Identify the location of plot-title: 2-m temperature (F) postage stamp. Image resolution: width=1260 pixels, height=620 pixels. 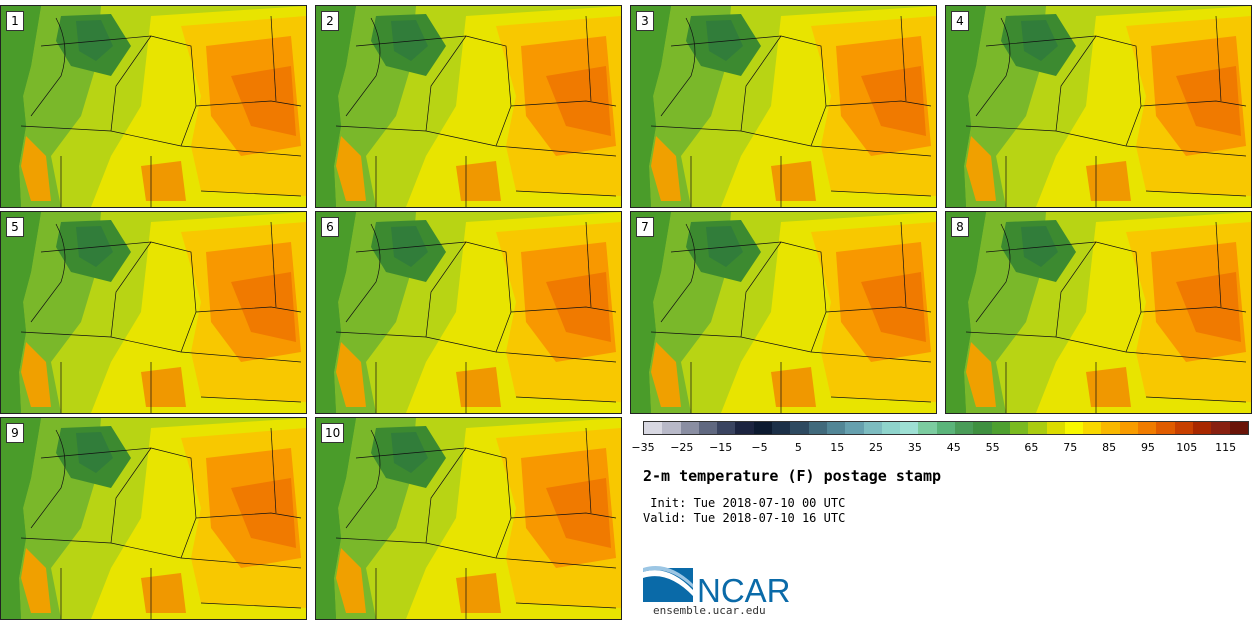
(792, 476).